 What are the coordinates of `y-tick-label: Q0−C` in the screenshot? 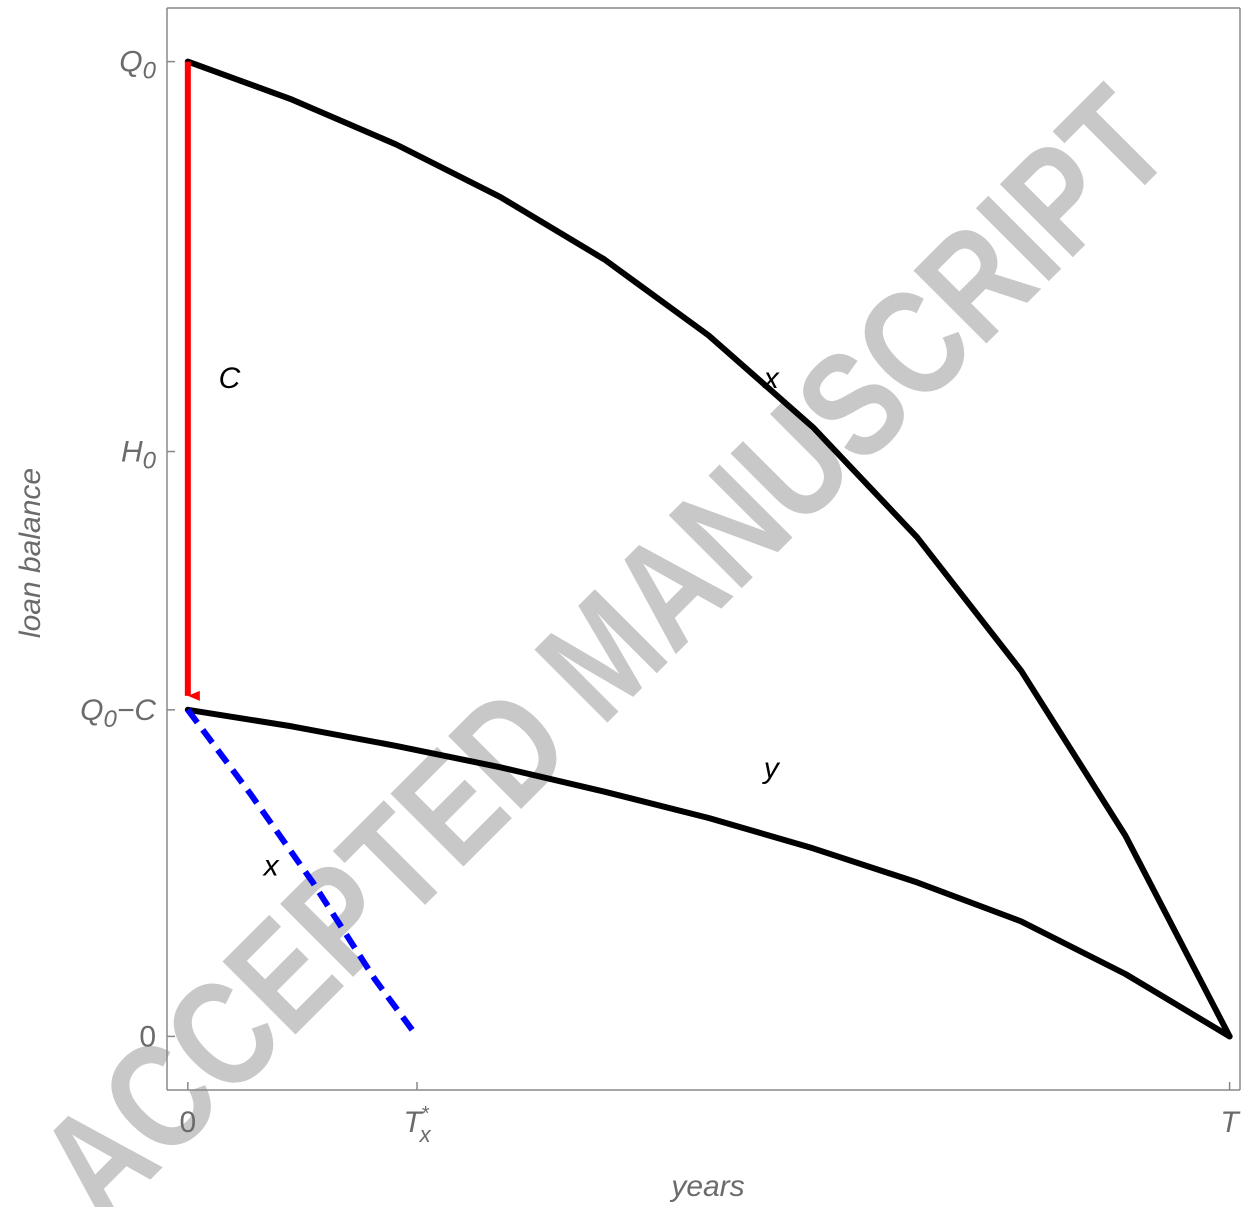 It's located at (118, 713).